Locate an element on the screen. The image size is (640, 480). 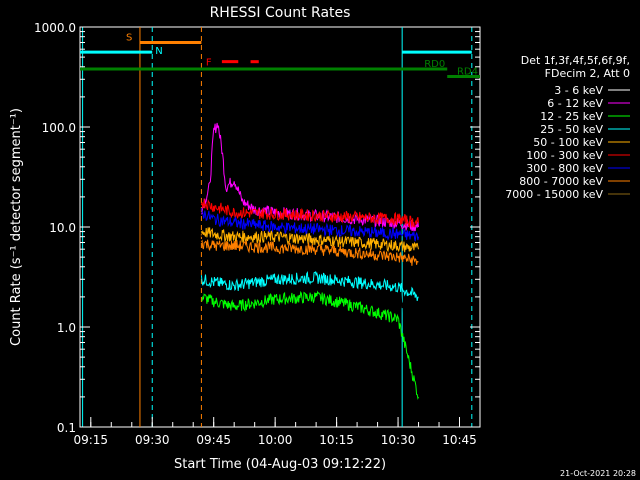
legend-entry-label: 50 - 100 keV is located at coordinates (568, 142).